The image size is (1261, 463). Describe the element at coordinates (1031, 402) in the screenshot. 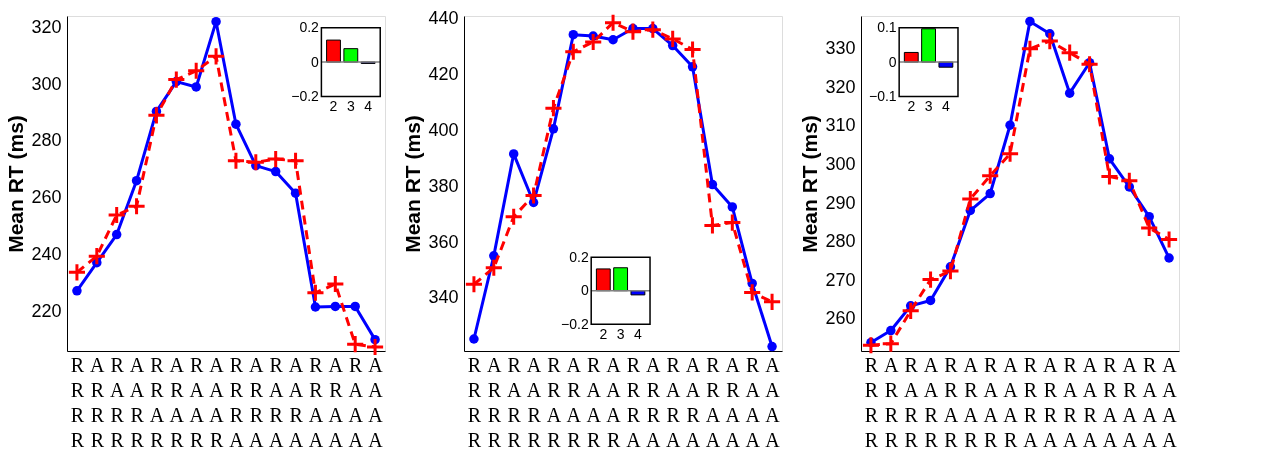

I see `x-tick-label: R R R A` at that location.